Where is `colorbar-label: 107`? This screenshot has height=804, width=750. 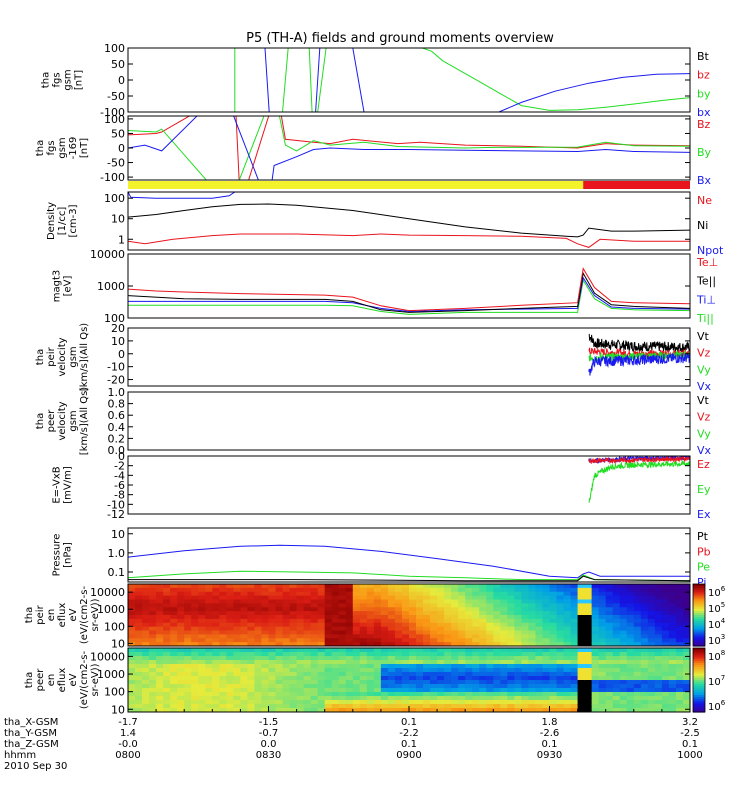
colorbar-label: 107 is located at coordinates (716, 681).